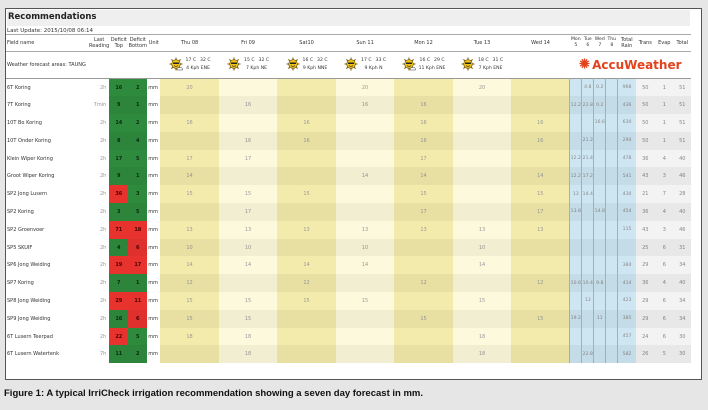  What do you see at coordinates (584, 65) in the screenshot?
I see `sun-logo-icon` at bounding box center [584, 65].